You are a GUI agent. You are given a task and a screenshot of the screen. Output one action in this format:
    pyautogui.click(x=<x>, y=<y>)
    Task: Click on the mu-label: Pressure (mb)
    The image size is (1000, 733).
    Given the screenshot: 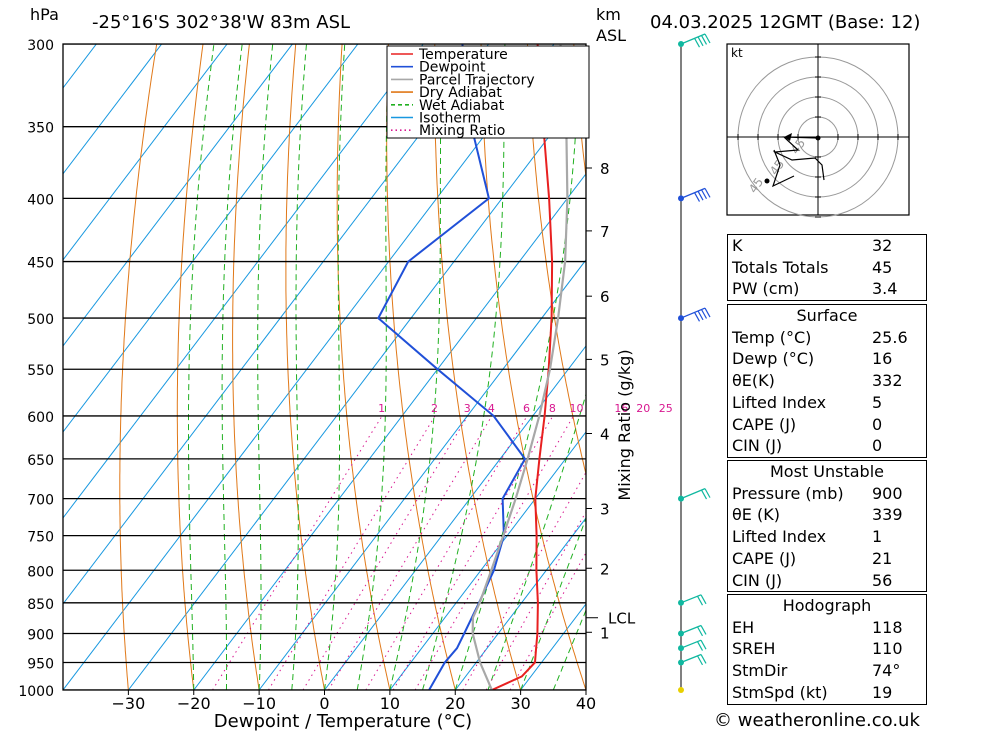 What is the action you would take?
    pyautogui.click(x=788, y=493)
    